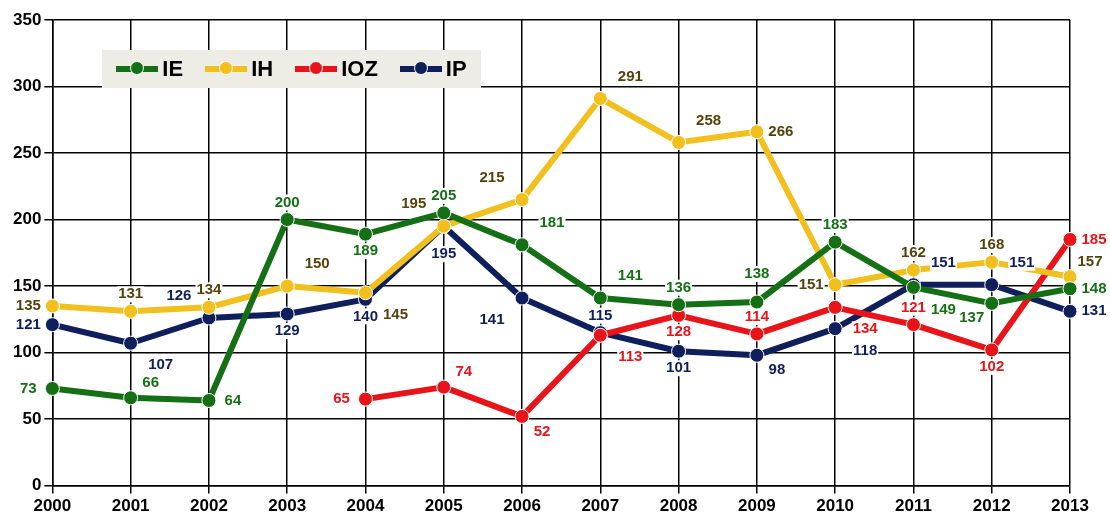 The image size is (1110, 525). I want to click on data-label: 138, so click(757, 273).